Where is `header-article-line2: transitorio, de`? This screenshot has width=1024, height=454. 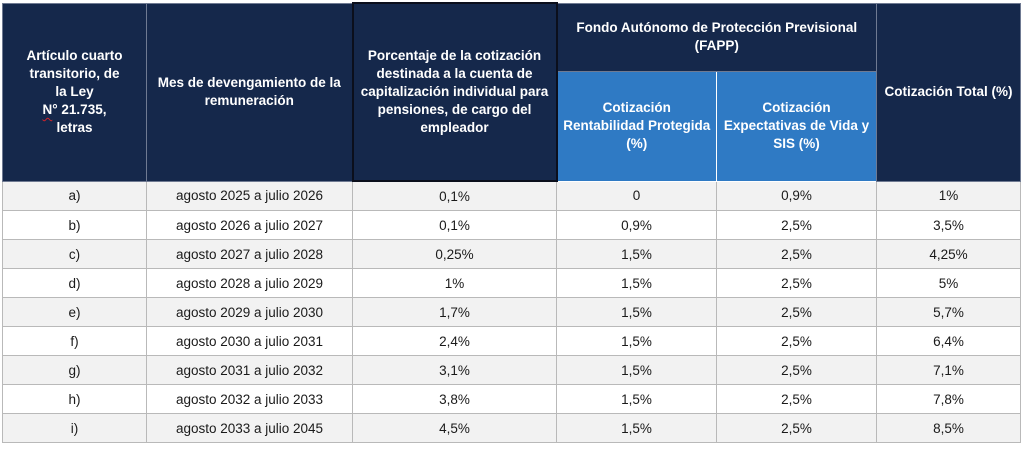 header-article-line2: transitorio, de is located at coordinates (74, 73).